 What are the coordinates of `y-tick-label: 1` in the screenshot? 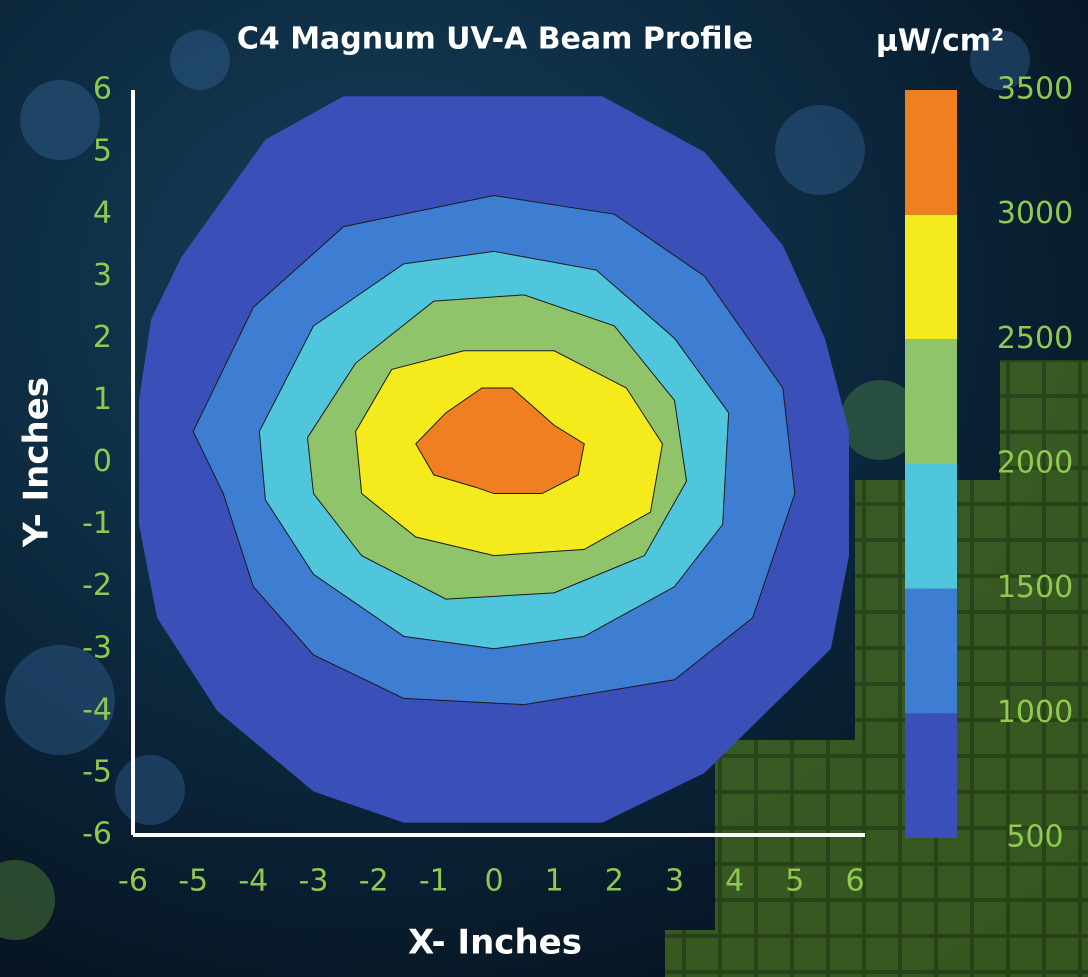 It's located at (102, 399).